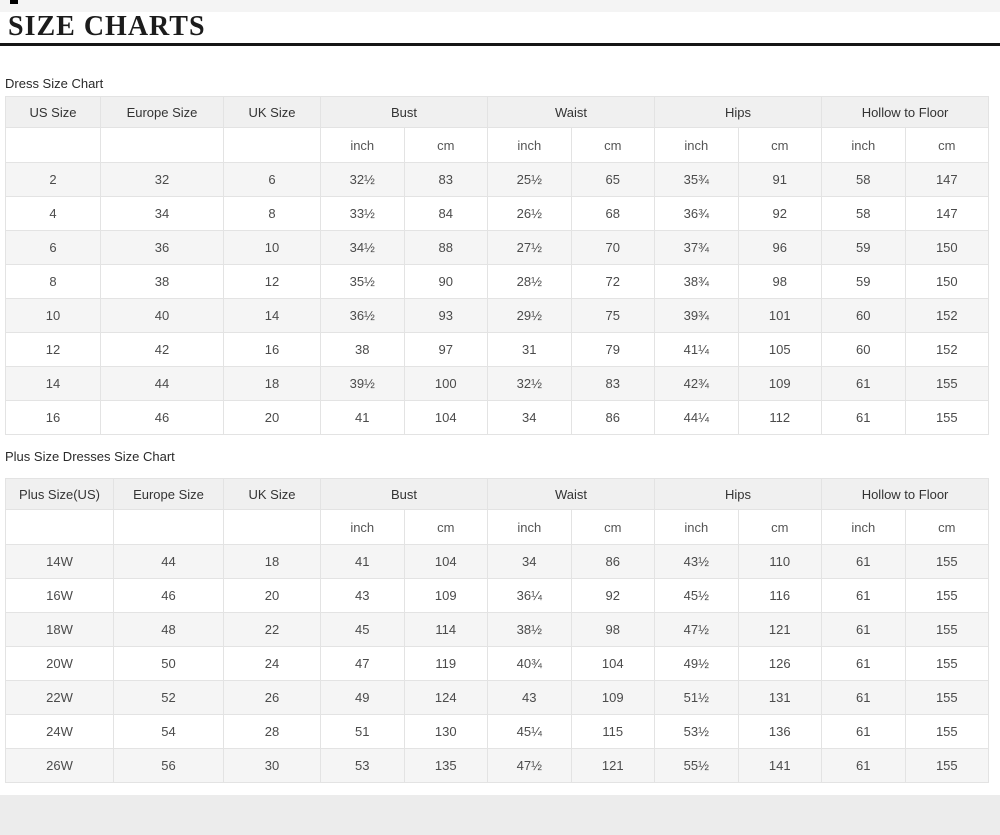  I want to click on cell-value: 24W, so click(59, 731).